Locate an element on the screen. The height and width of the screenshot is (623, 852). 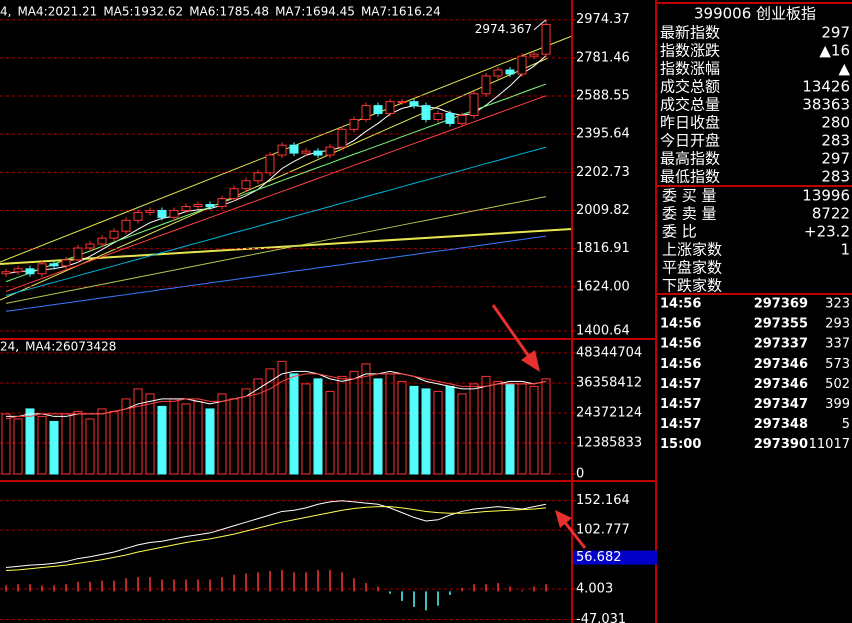
quote-title: 399006 创业板指 is located at coordinates (755, 14).